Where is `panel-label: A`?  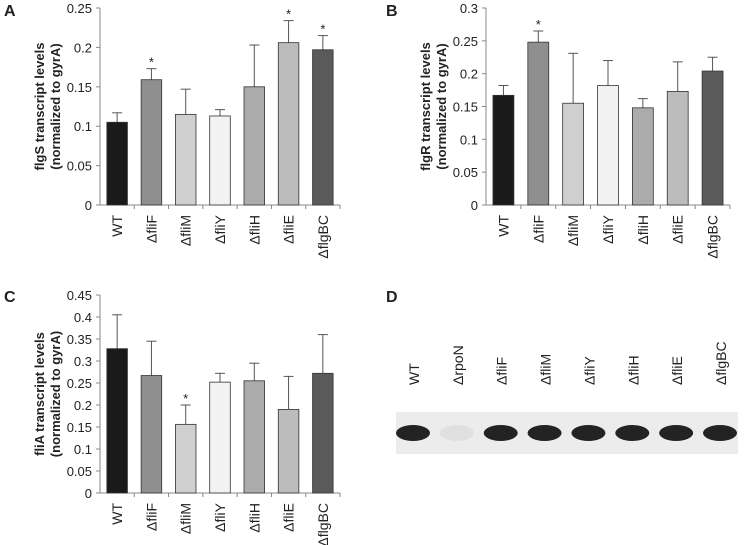 panel-label: A is located at coordinates (10, 11).